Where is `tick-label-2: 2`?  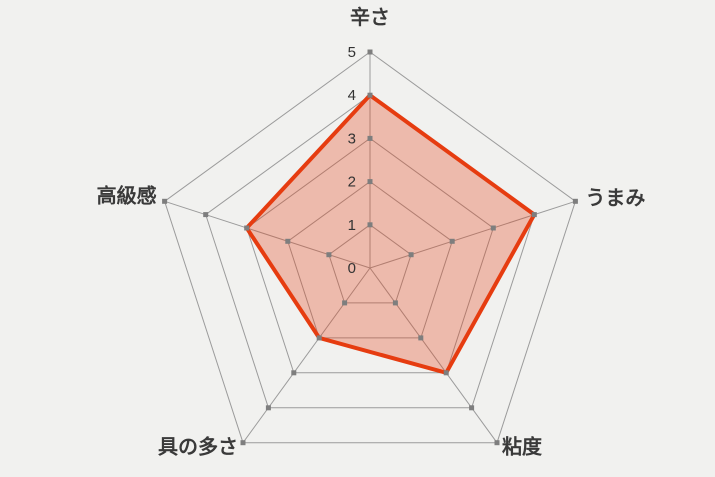
tick-label-2: 2 is located at coordinates (352, 182).